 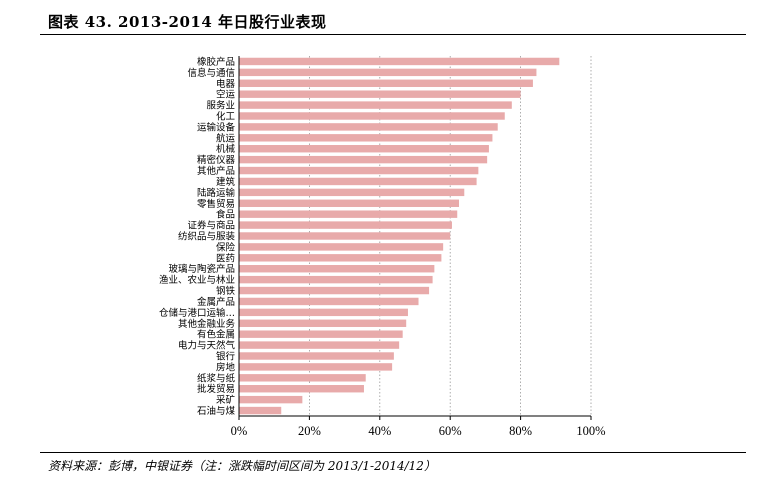 I want to click on category-label-29: 纸浆与纸, so click(x=216, y=378).